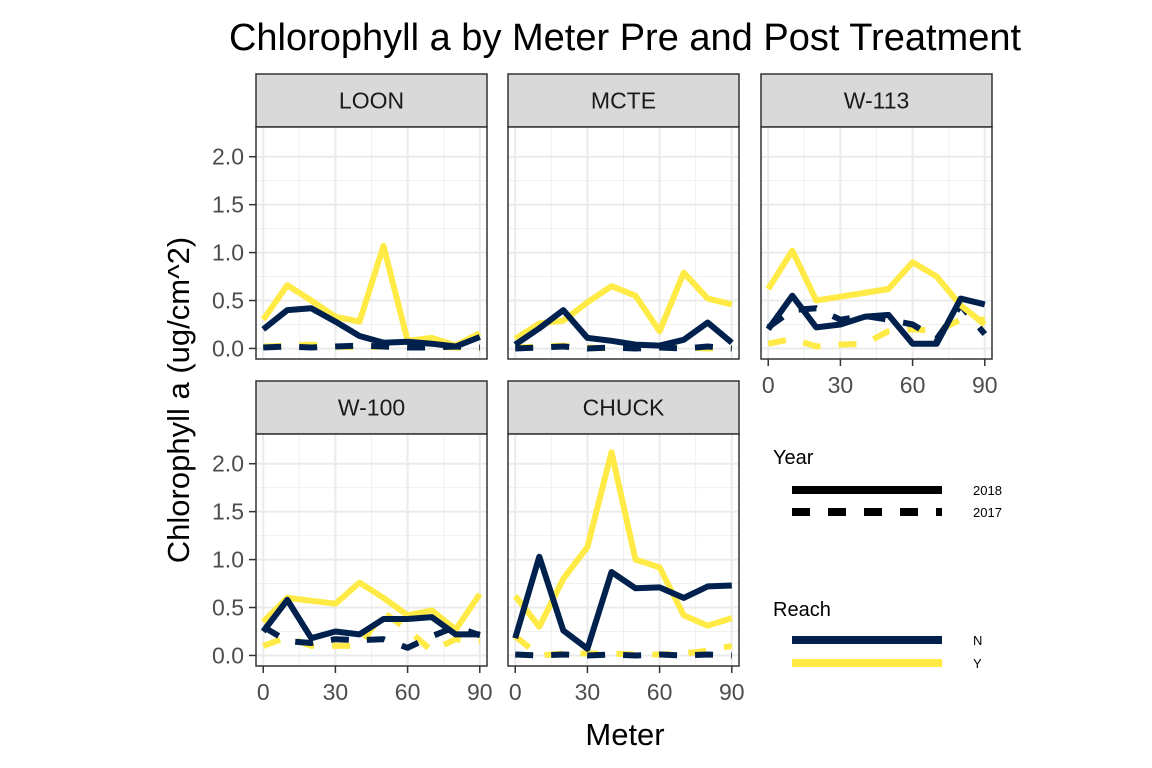 The height and width of the screenshot is (768, 1152). I want to click on legend: Year 2018 2017 Reach NY, so click(887, 559).